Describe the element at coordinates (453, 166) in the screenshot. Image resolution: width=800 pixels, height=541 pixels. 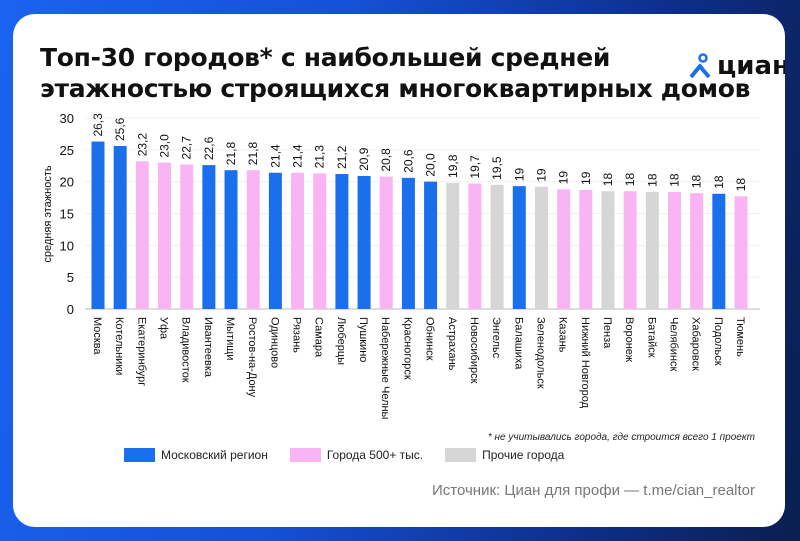
I see `data-label: 19,8` at that location.